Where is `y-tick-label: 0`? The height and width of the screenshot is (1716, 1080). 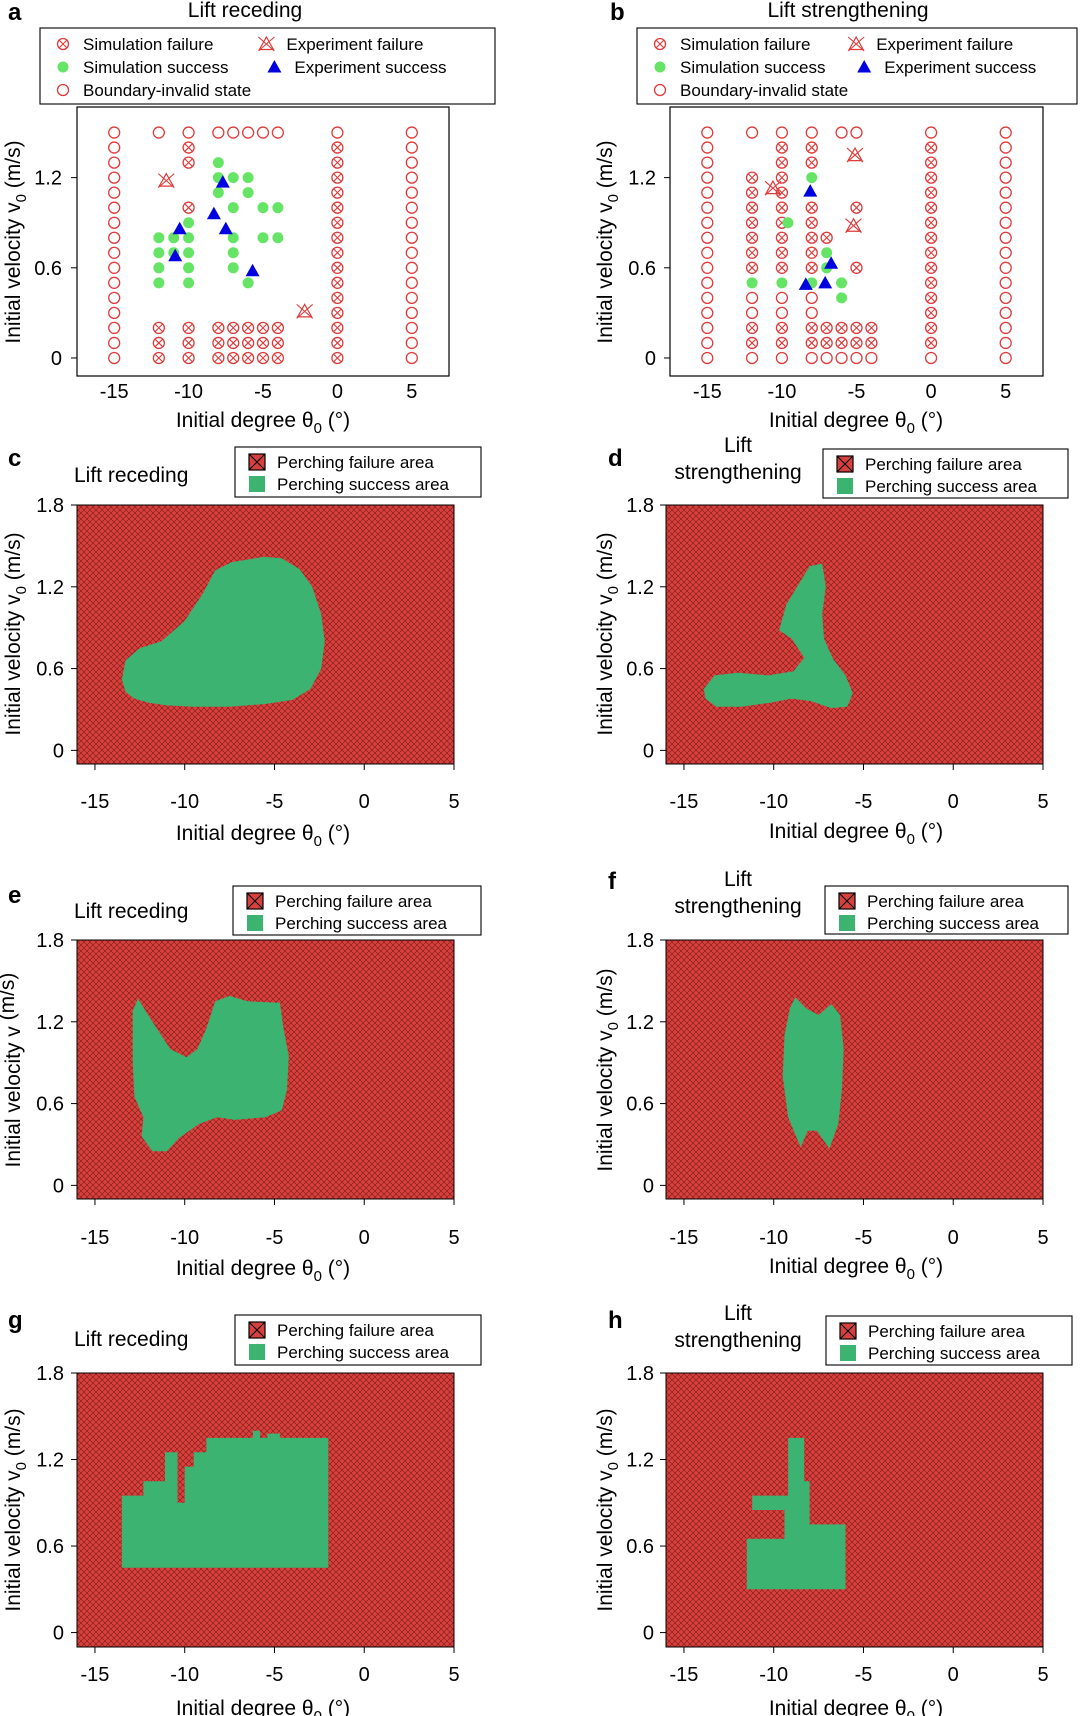 y-tick-label: 0 is located at coordinates (56, 359).